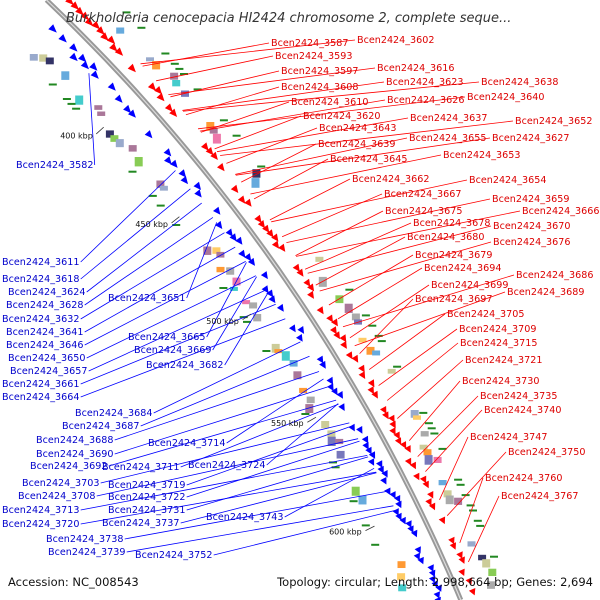 The width and height of the screenshot is (600, 600). I want to click on gene-label-right: Bcen2424_3626, so click(425, 100).